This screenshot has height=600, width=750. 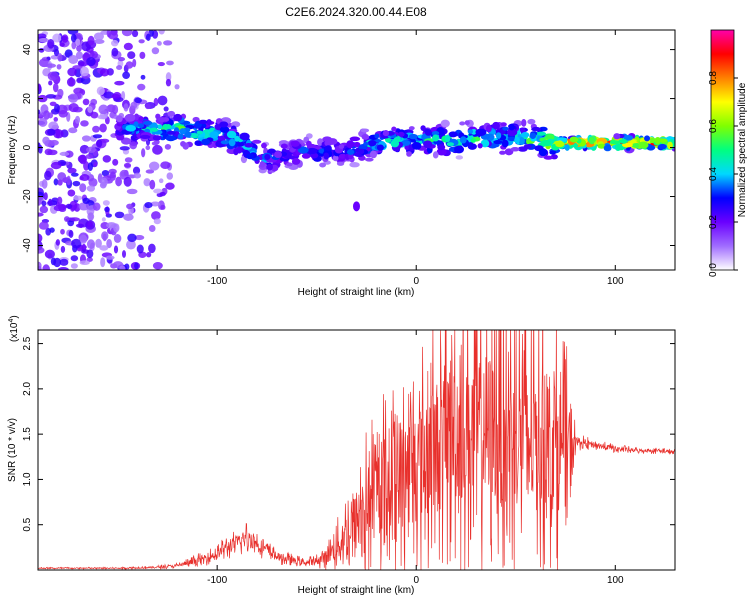 I want to click on heatmap-y-tick-label: 20, so click(x=27, y=99).